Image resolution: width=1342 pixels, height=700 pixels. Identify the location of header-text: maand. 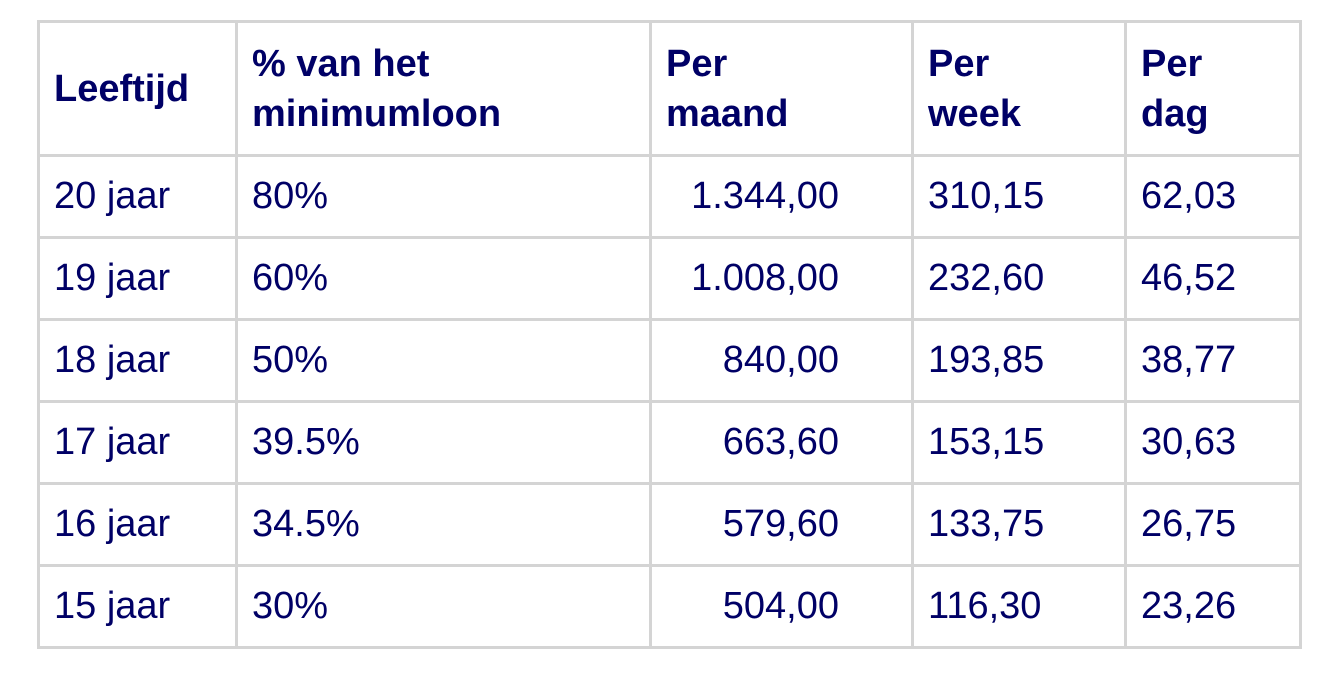
(727, 113).